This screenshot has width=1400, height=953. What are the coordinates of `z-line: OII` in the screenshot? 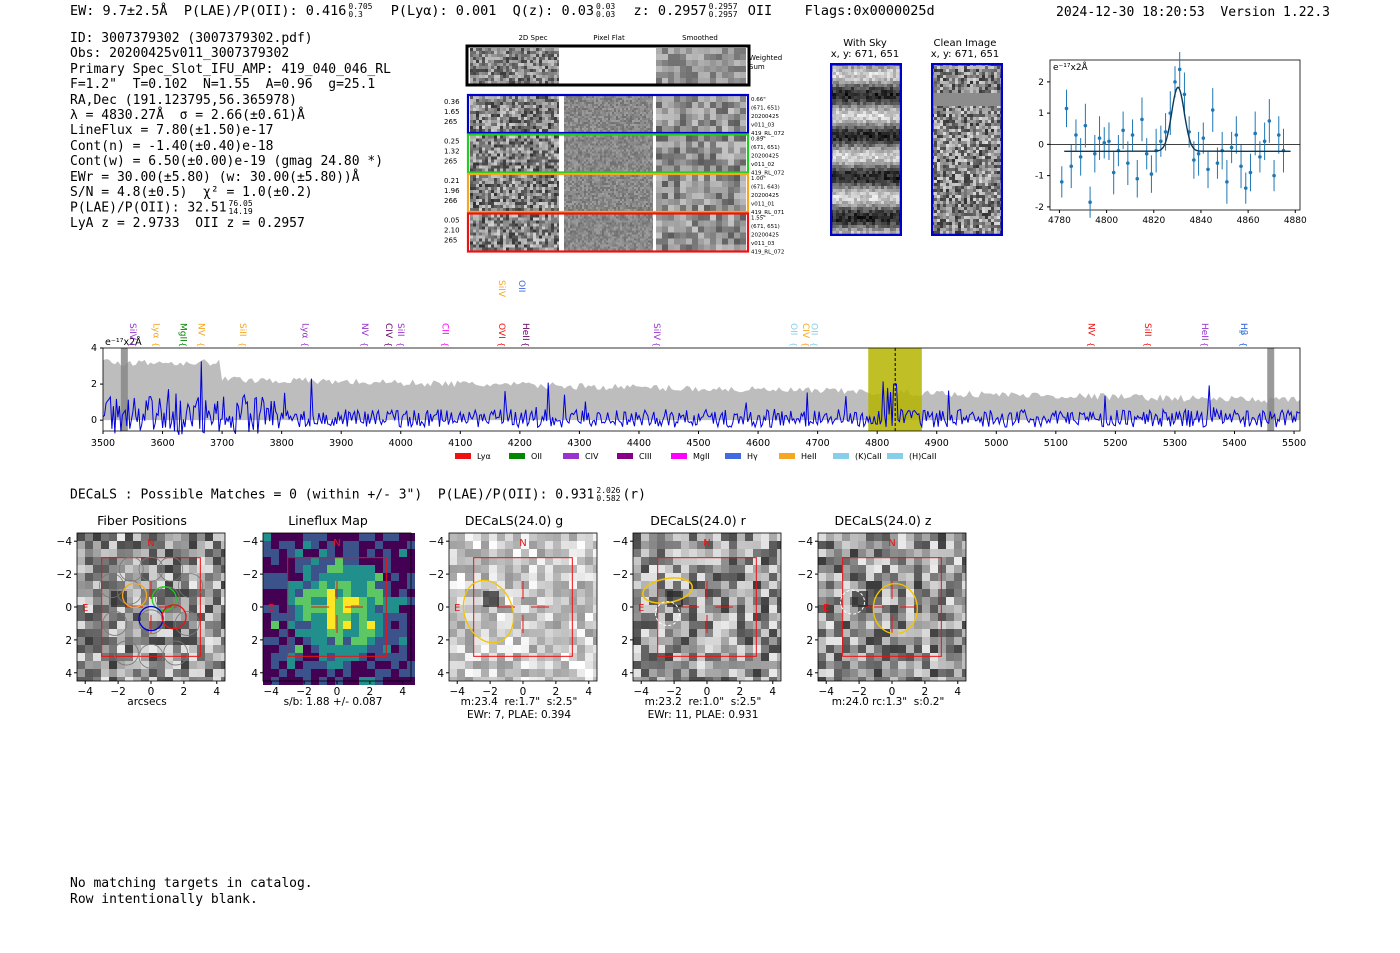 It's located at (760, 11).